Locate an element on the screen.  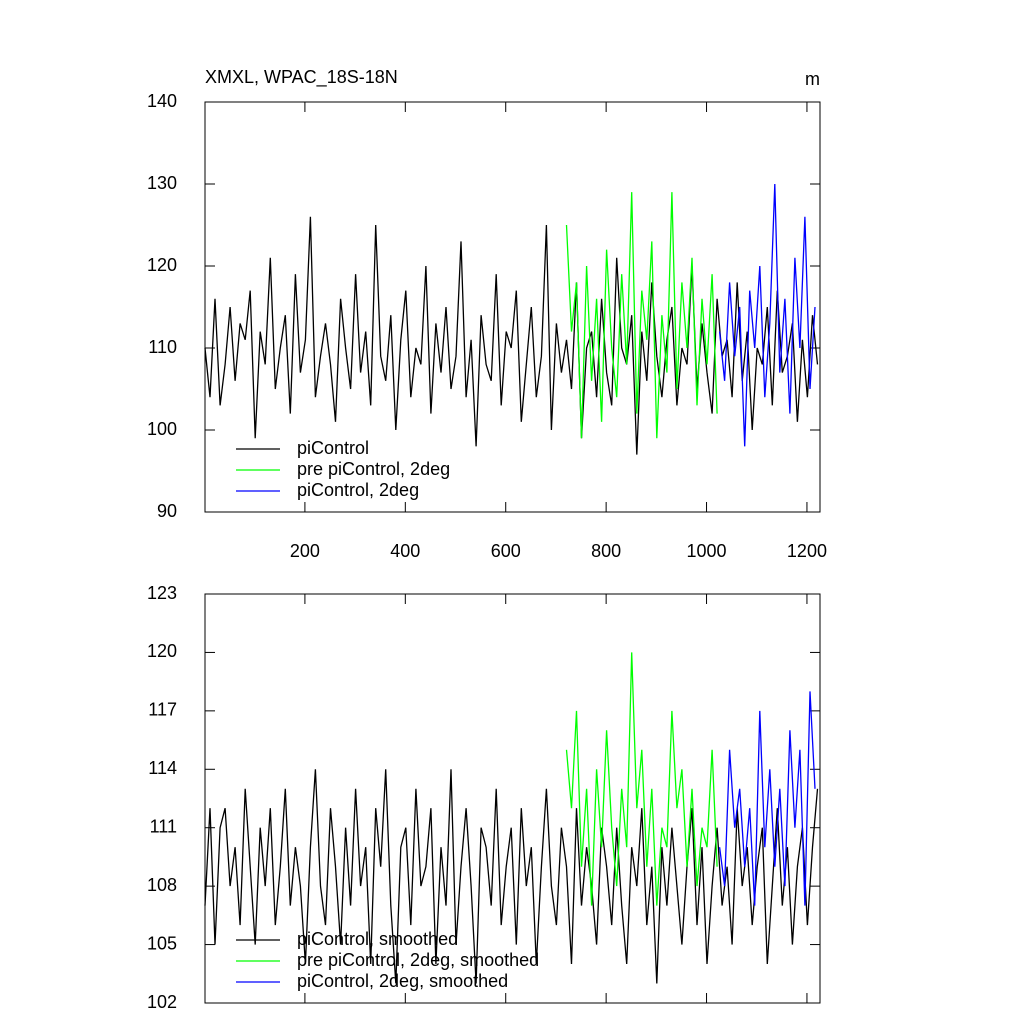
y-tick-label: 110 is located at coordinates (162, 347).